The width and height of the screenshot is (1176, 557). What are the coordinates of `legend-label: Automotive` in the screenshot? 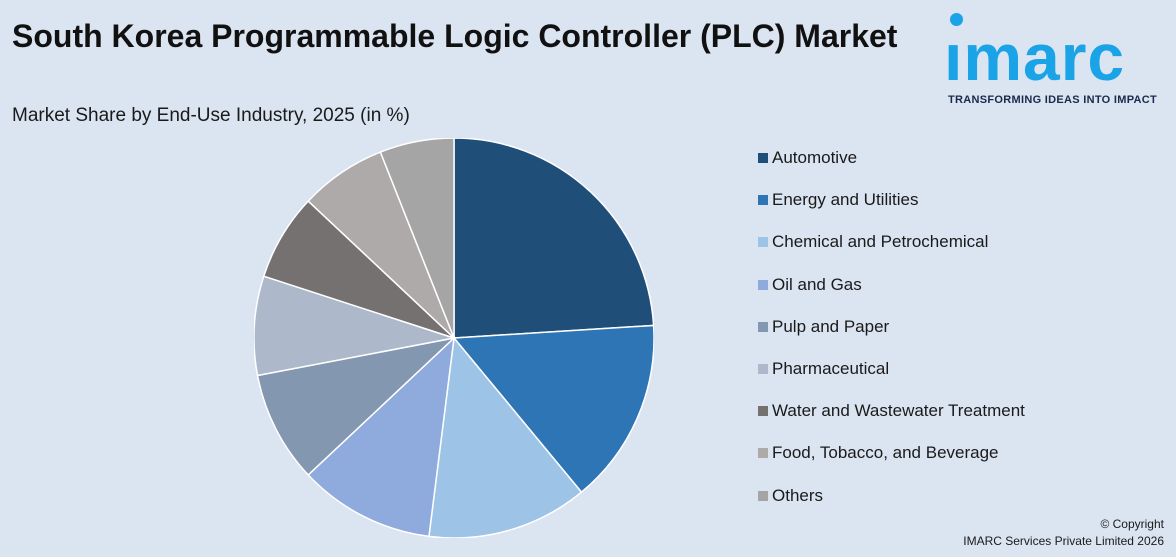 It's located at (815, 157).